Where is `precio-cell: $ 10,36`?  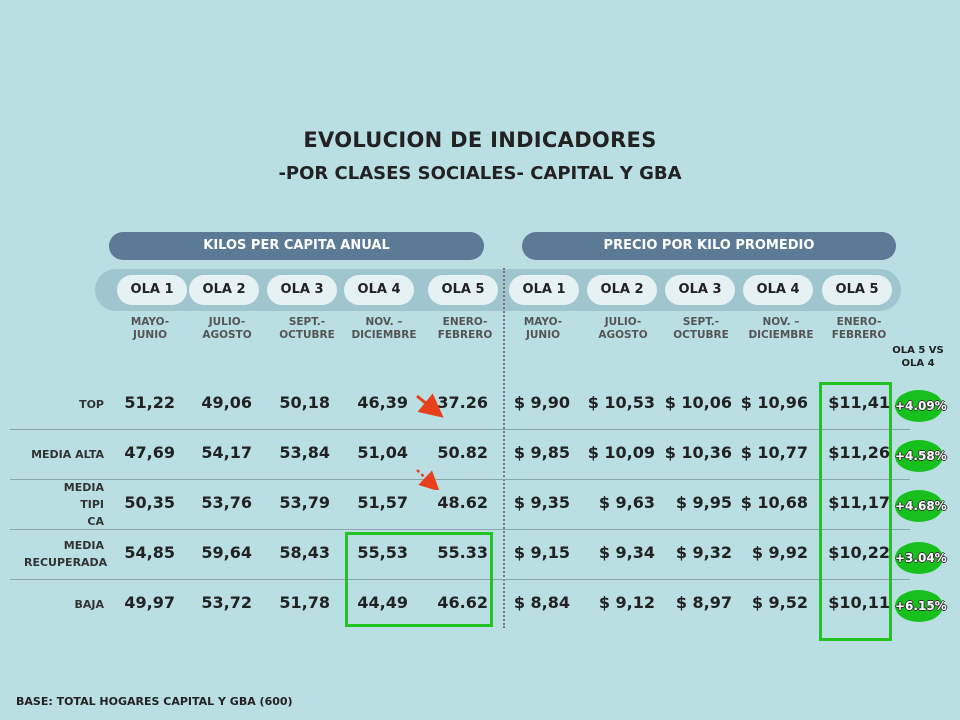
precio-cell: $ 10,36 is located at coordinates (698, 452).